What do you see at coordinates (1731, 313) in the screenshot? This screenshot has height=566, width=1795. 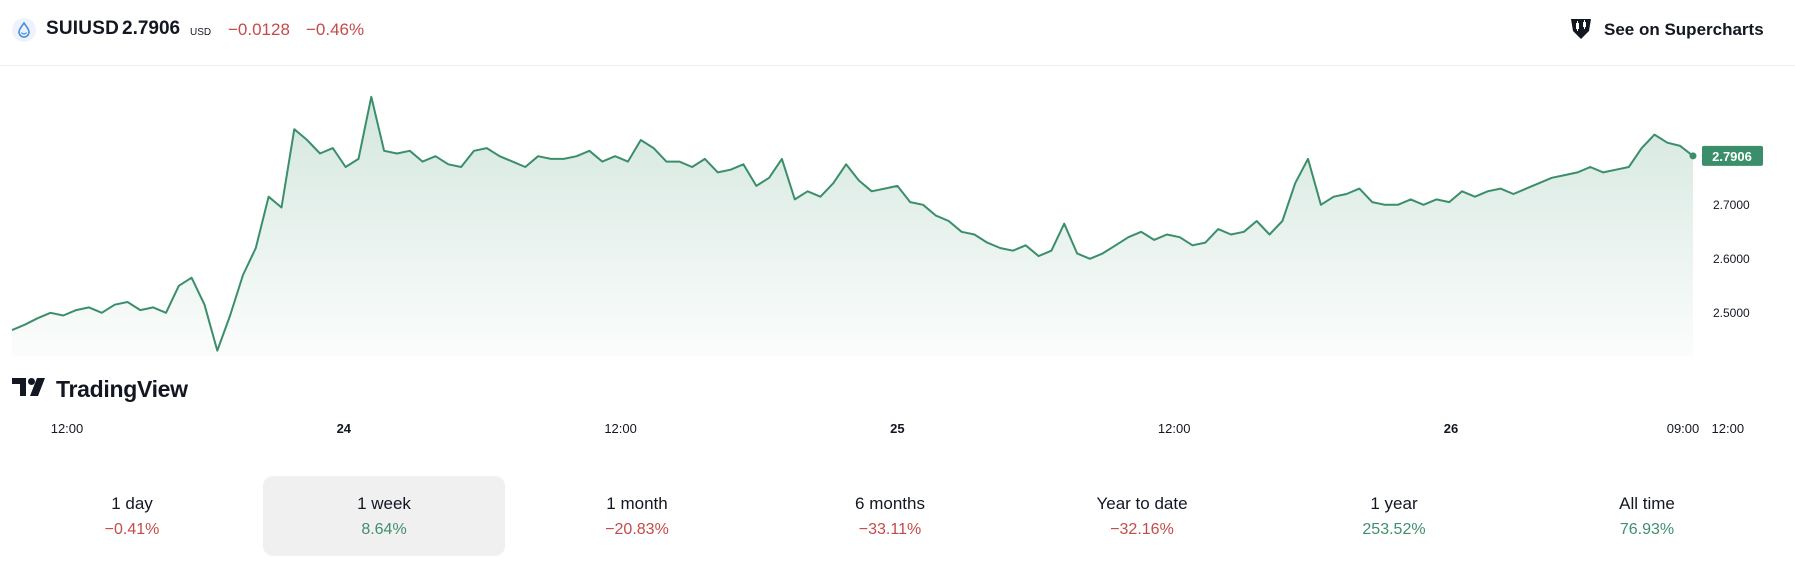 I see `y-tick-label-0: 2.5000` at bounding box center [1731, 313].